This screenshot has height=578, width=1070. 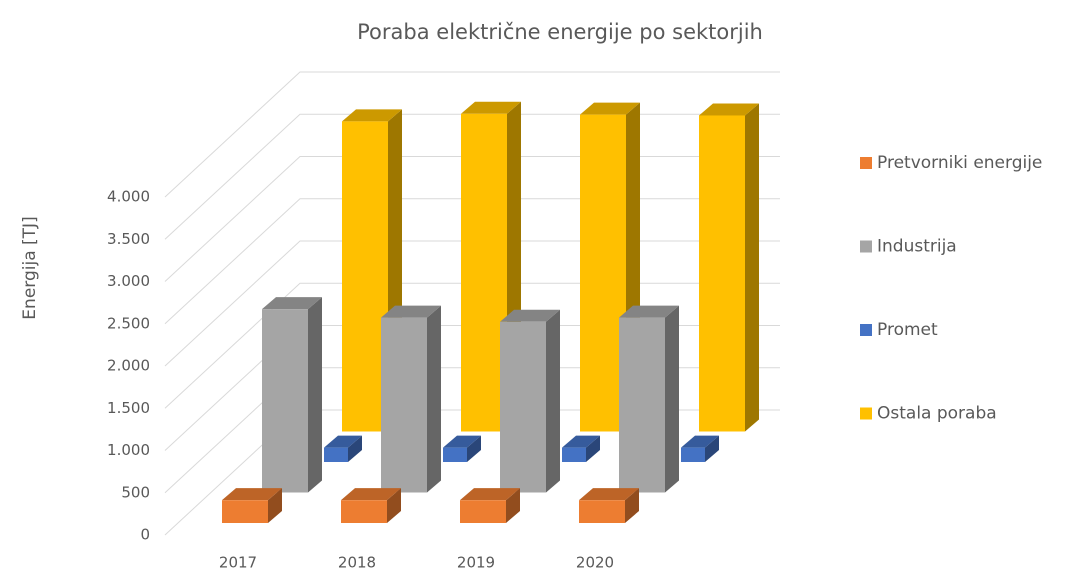 What do you see at coordinates (145, 535) in the screenshot?
I see `y-tick-label: 0` at bounding box center [145, 535].